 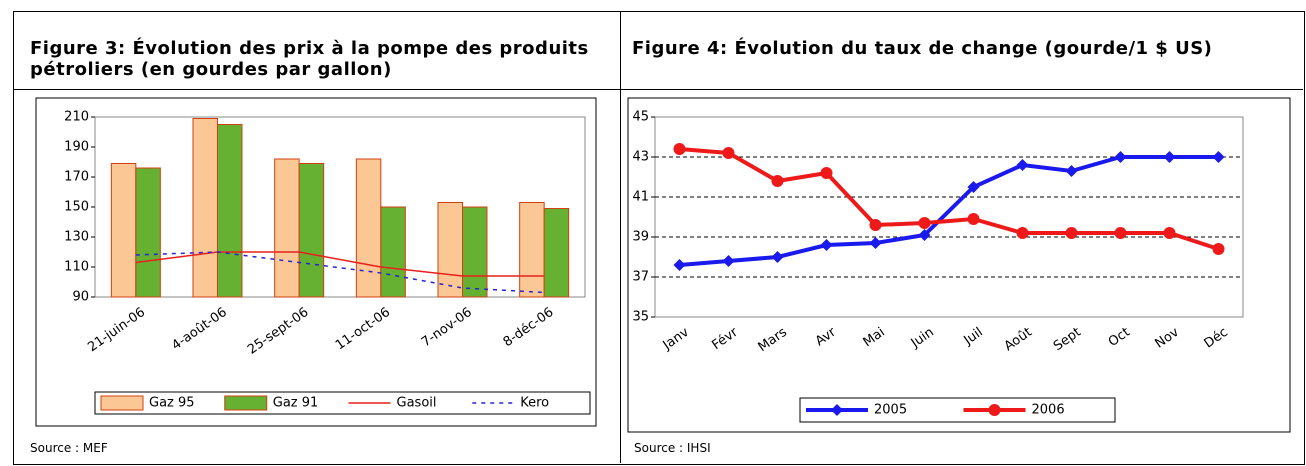 What do you see at coordinates (363, 329) in the screenshot?
I see `x-tick-label: 11-oct-06` at bounding box center [363, 329].